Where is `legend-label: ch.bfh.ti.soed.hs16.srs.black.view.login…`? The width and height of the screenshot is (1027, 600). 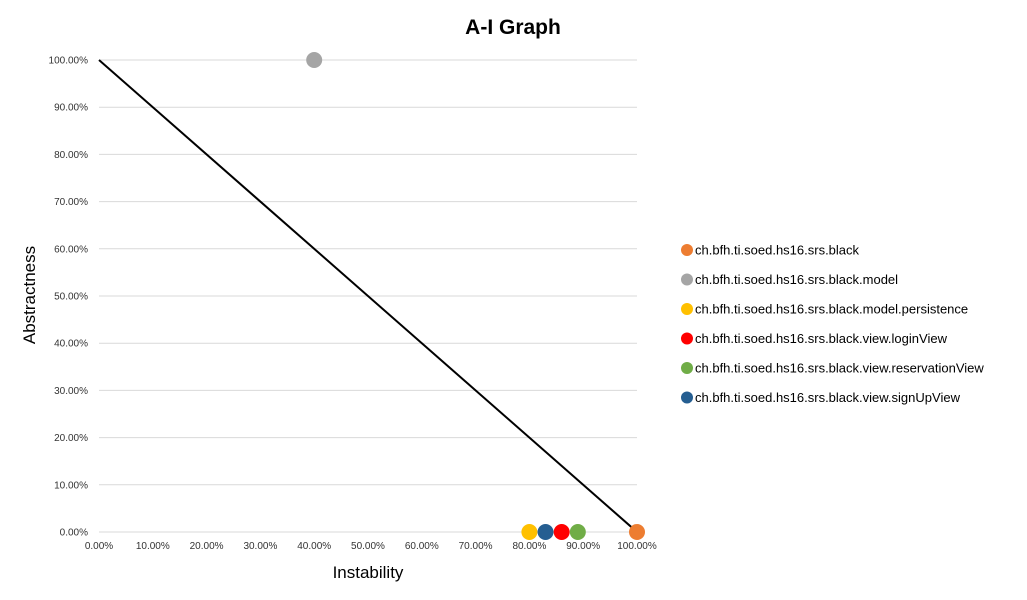 legend-label: ch.bfh.ti.soed.hs16.srs.black.view.login… is located at coordinates (821, 338).